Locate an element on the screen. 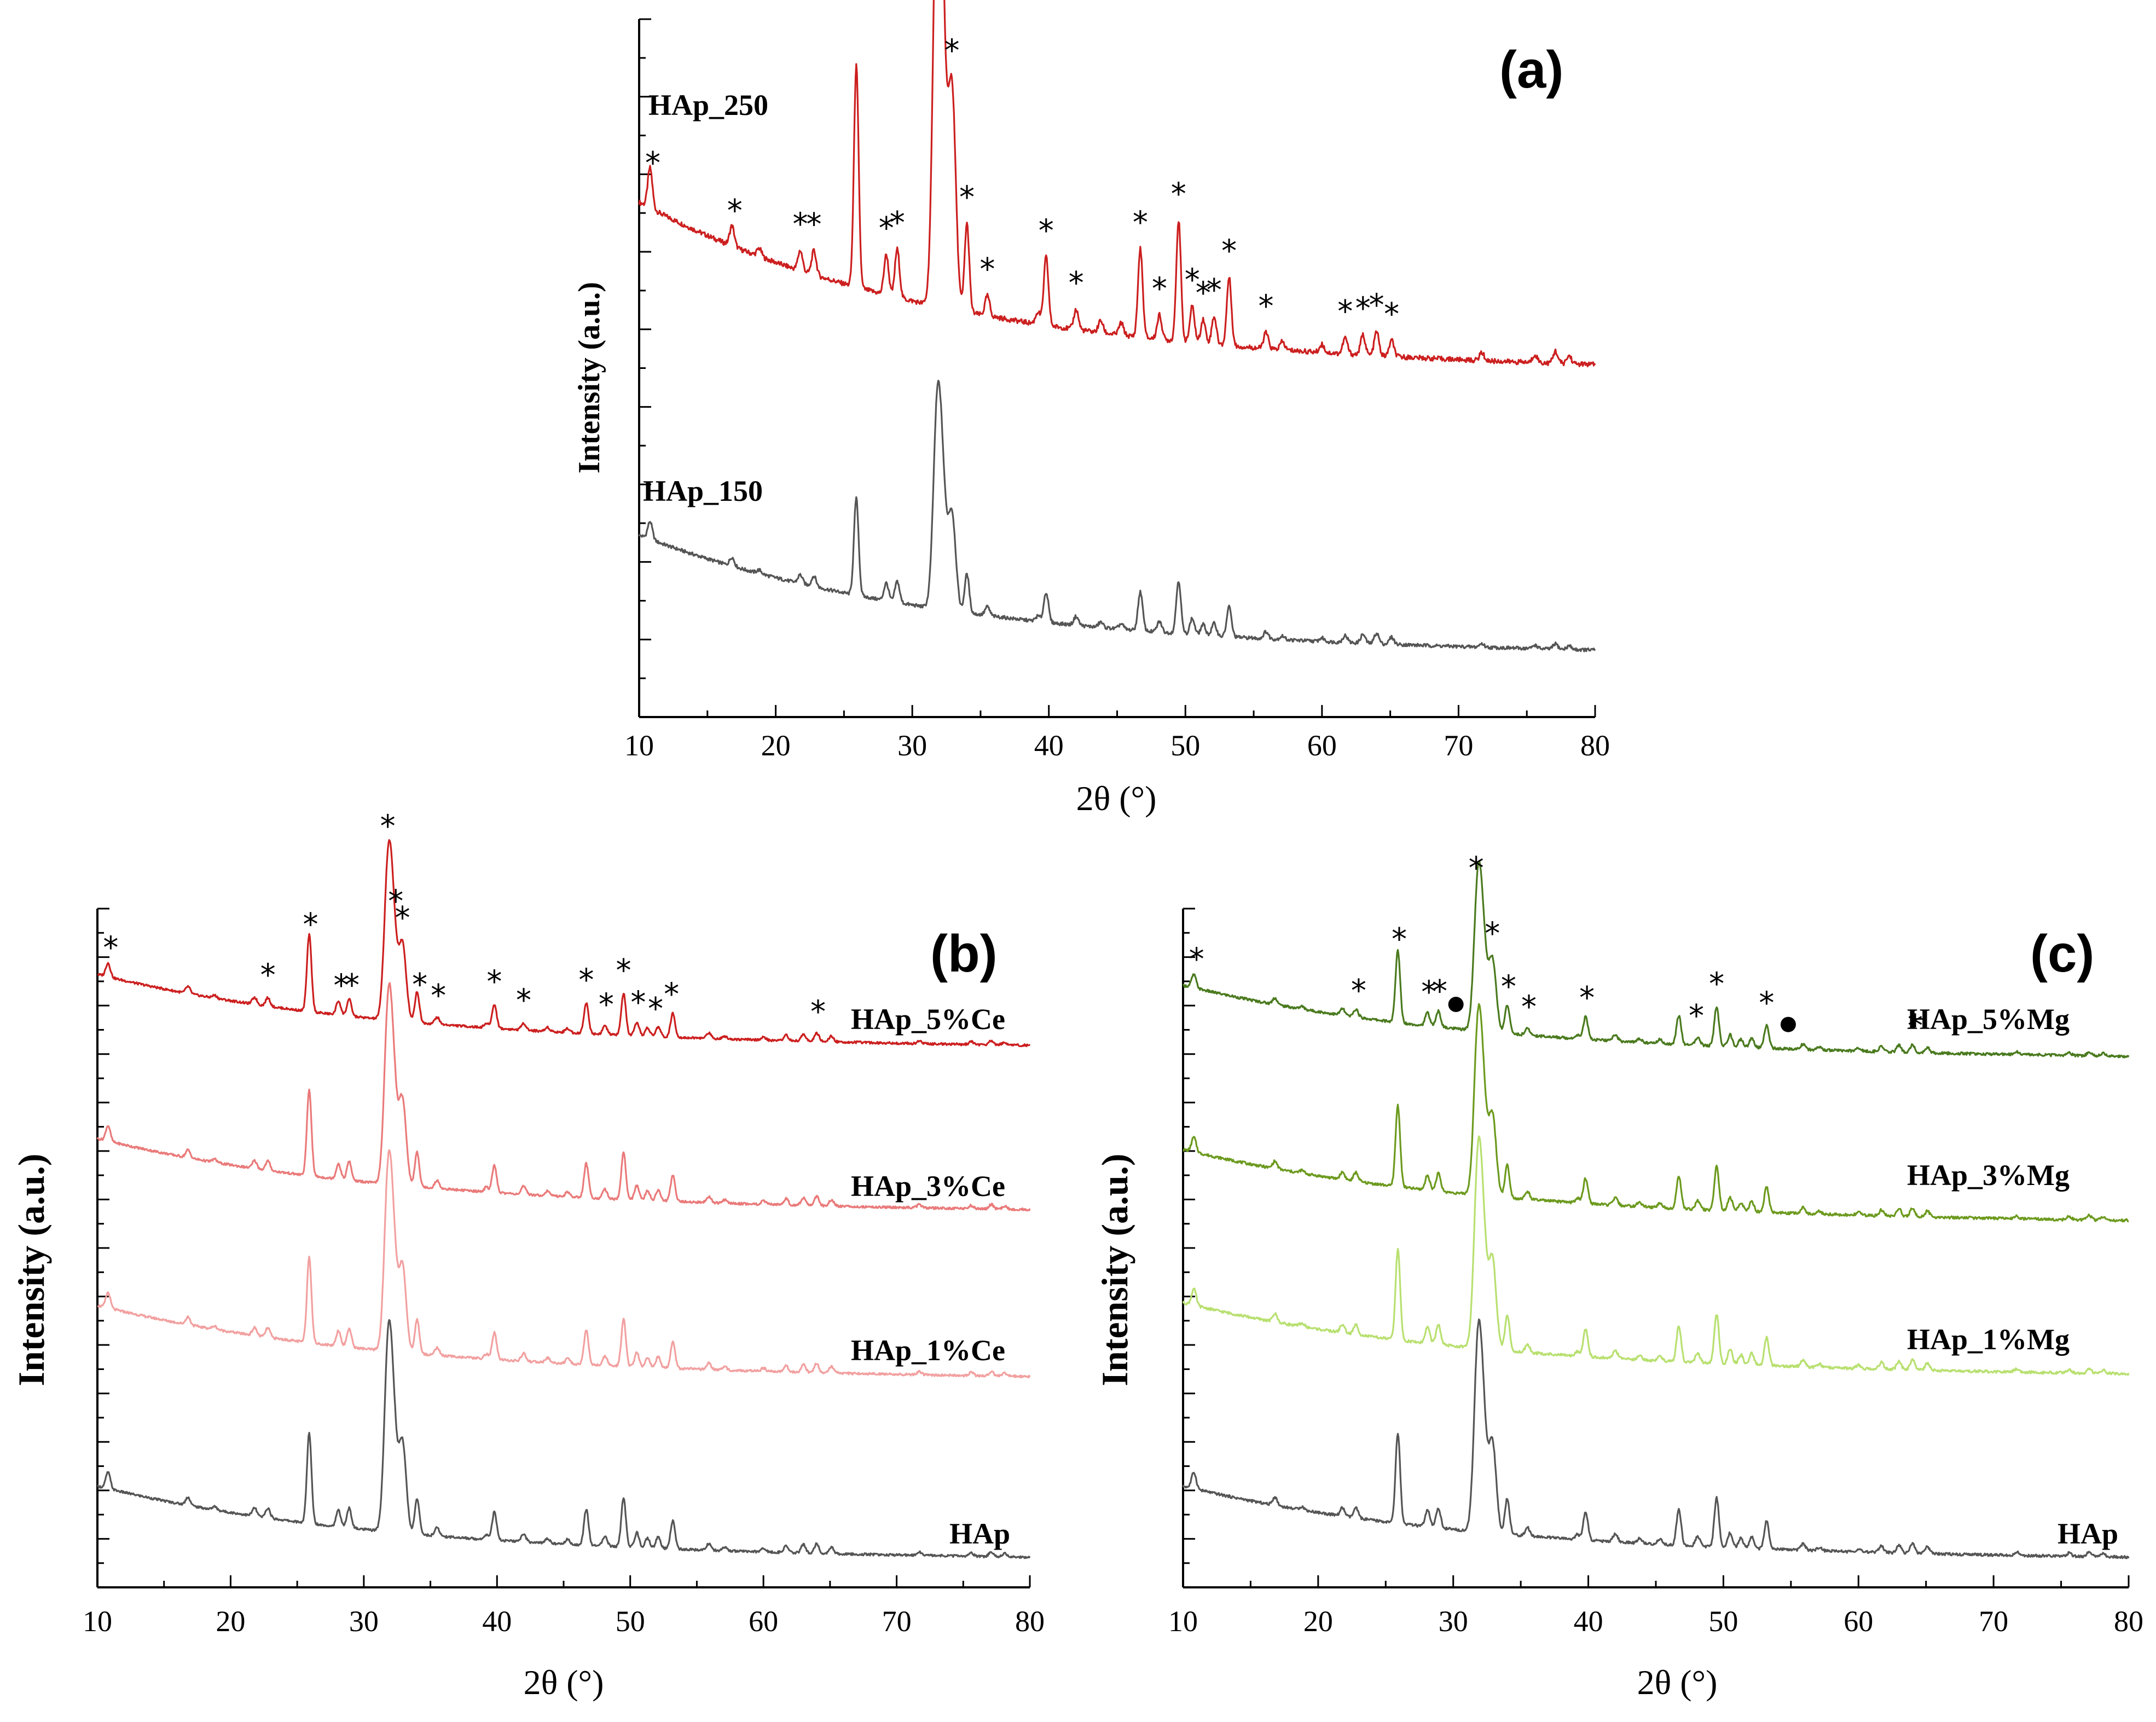 This screenshot has width=2156, height=1722. x-tick-label: 10 is located at coordinates (1183, 1621).